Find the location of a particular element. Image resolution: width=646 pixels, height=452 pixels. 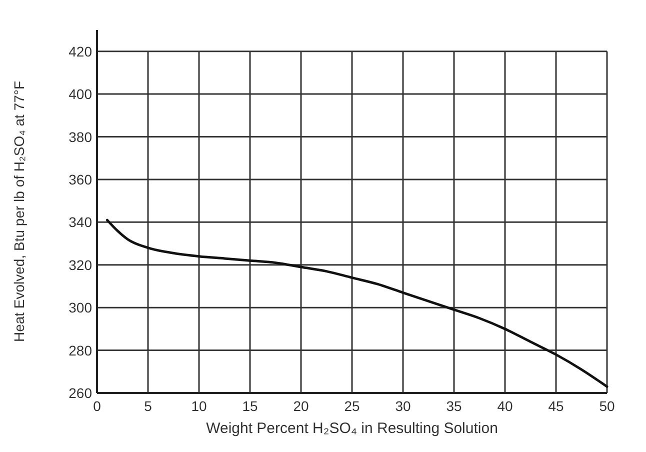

x-tick-label: 45 is located at coordinates (556, 406).